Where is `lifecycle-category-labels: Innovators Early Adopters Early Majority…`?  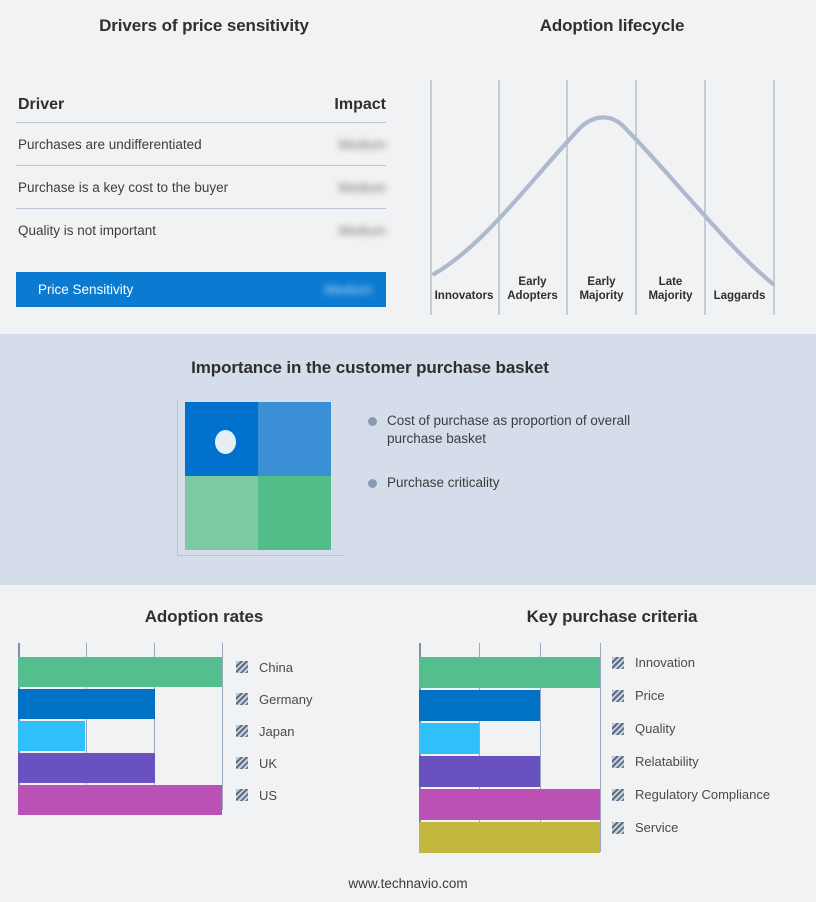
lifecycle-category-labels: Innovators Early Adopters Early Majority… is located at coordinates (615, 290).